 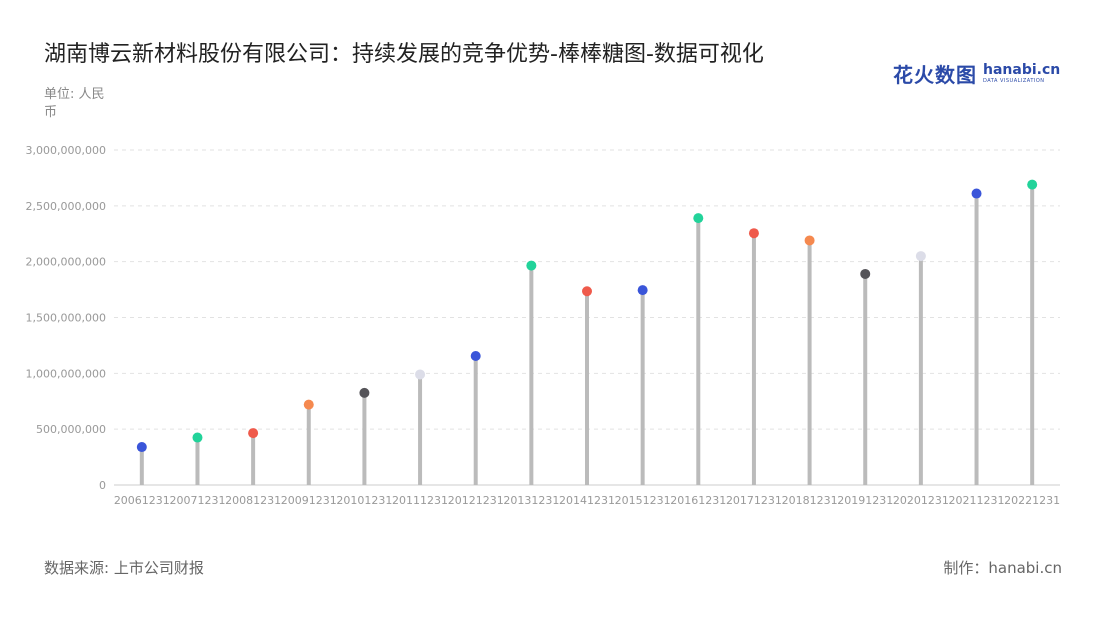 What do you see at coordinates (643, 500) in the screenshot?
I see `x-tick-label: 20151231` at bounding box center [643, 500].